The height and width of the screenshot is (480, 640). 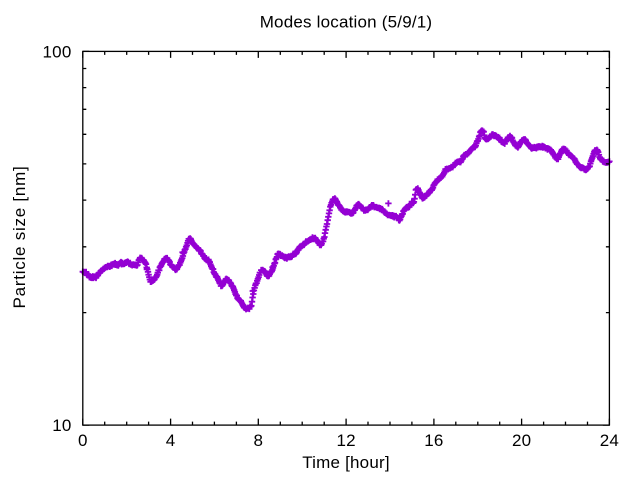 I want to click on svg-text: 16, so click(x=433, y=440).